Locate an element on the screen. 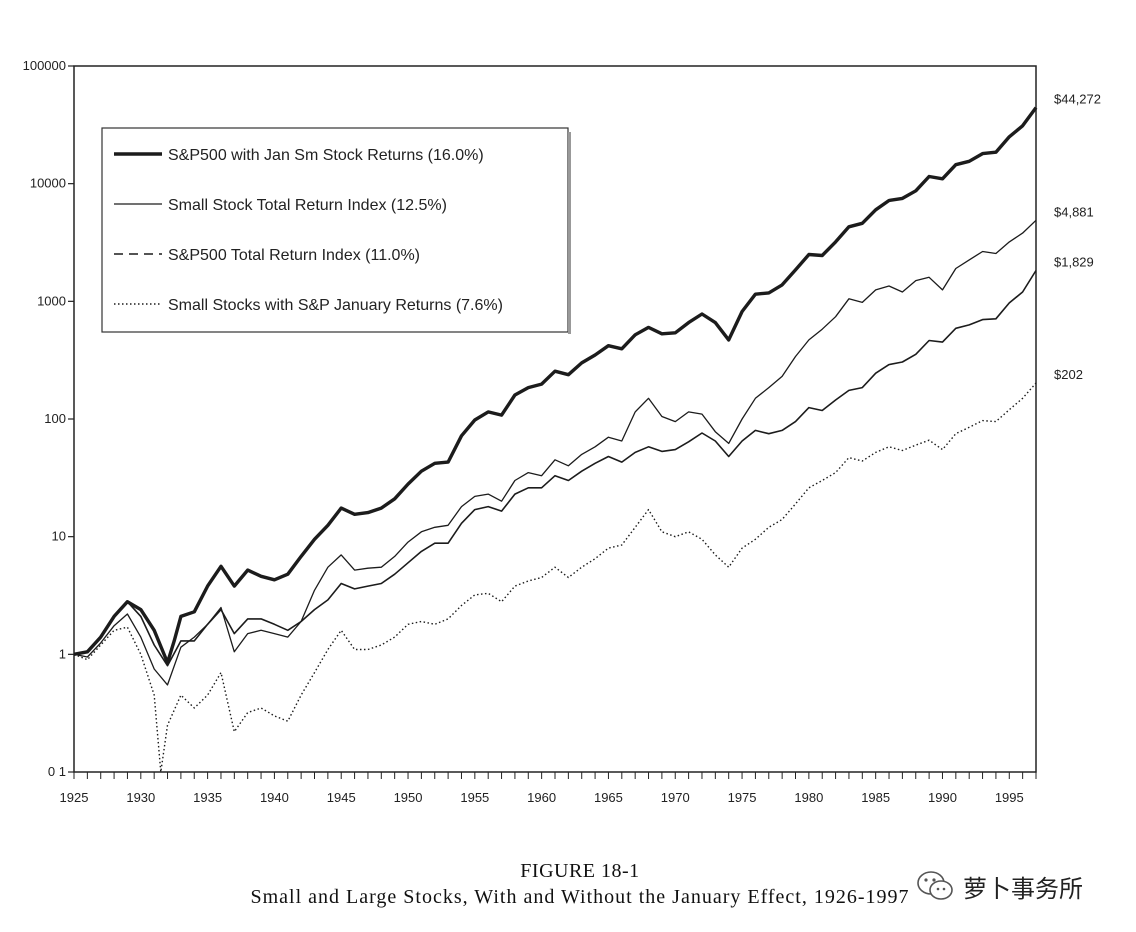 The image size is (1136, 932). end-value-label: $1,829 is located at coordinates (1074, 261).